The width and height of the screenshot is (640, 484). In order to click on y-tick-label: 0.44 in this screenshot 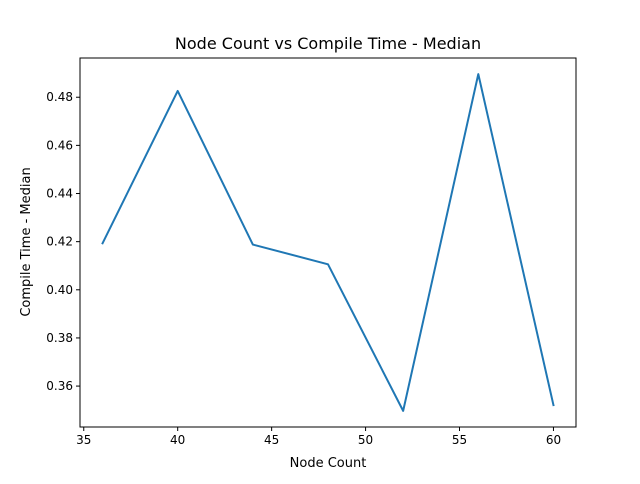, I will do `click(59, 194)`.